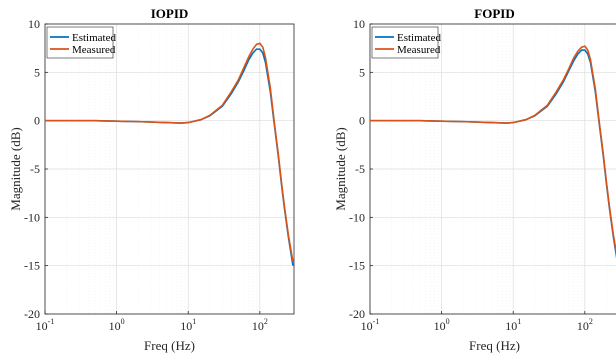 This screenshot has width=616, height=354. What do you see at coordinates (494, 13) in the screenshot?
I see `chart-title: FOPID` at bounding box center [494, 13].